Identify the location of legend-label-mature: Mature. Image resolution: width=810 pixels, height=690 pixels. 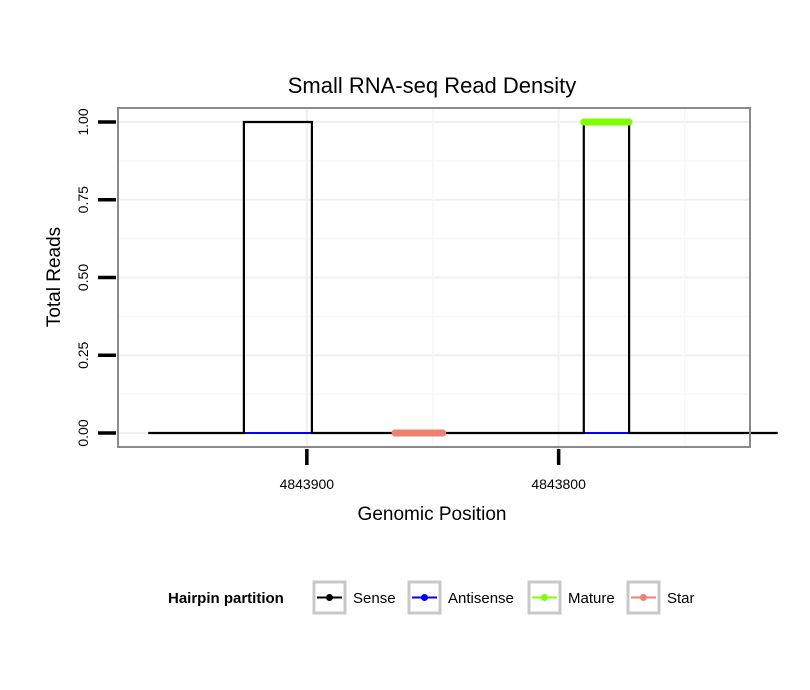
(591, 598).